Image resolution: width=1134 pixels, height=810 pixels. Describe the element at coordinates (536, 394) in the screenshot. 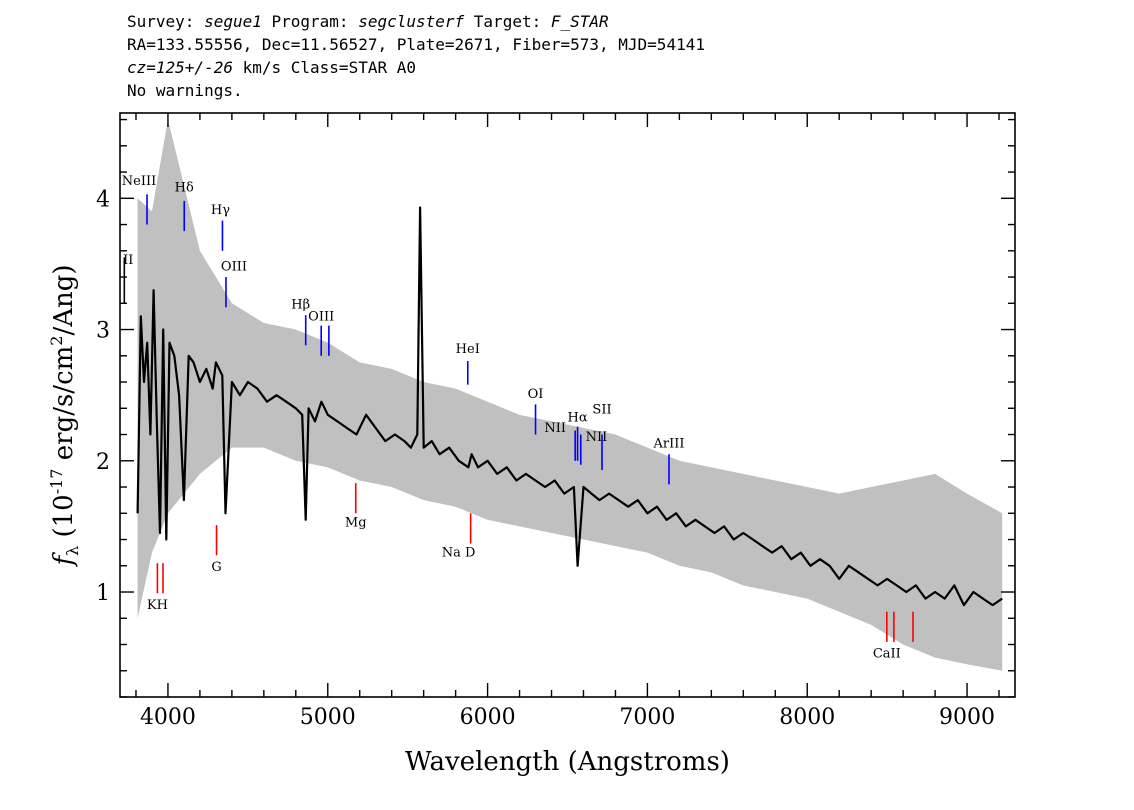

I see `marker-label: OI` at that location.